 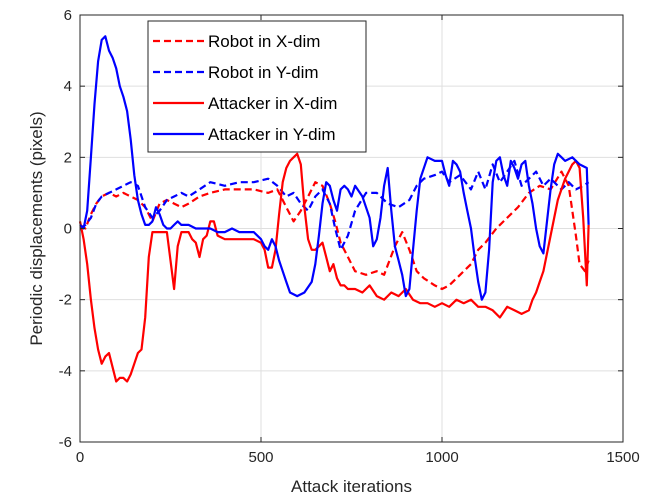 What do you see at coordinates (68, 229) in the screenshot?
I see `y-tick-label: 0` at bounding box center [68, 229].